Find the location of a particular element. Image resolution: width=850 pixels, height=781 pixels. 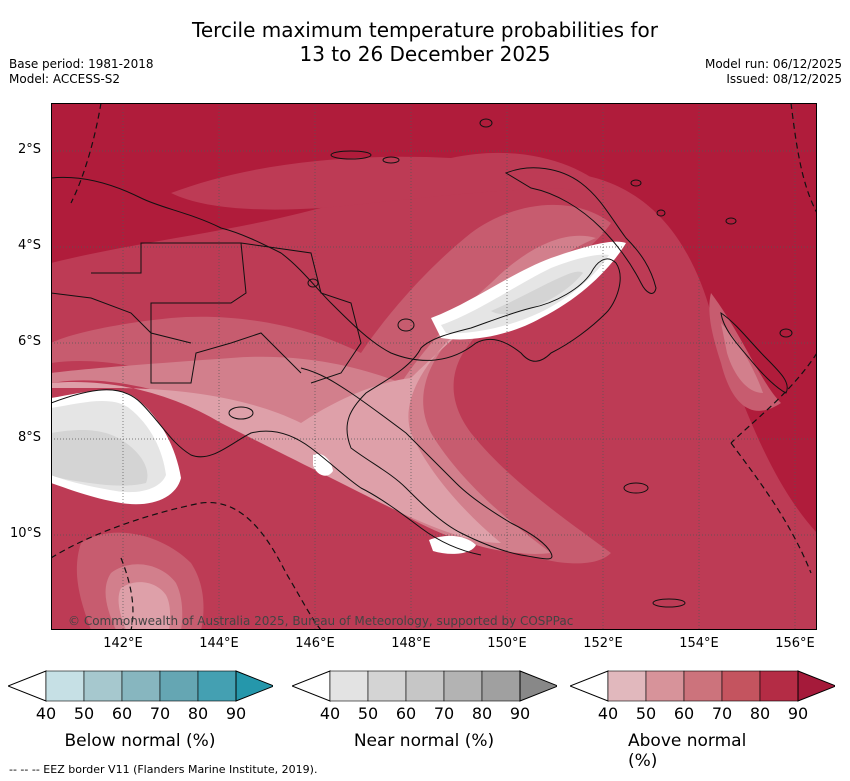

bougainville-coast is located at coordinates (754, 352).